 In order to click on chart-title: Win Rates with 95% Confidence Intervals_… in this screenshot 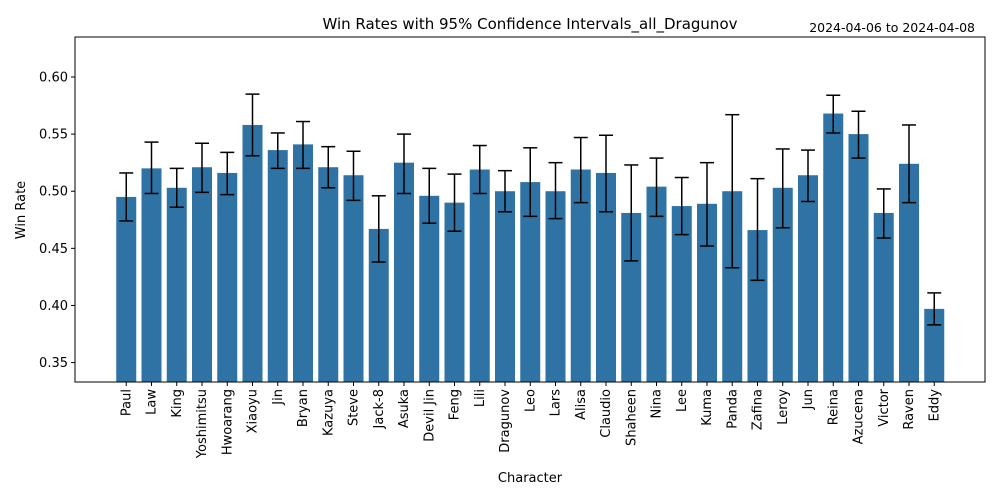, I will do `click(529, 24)`.